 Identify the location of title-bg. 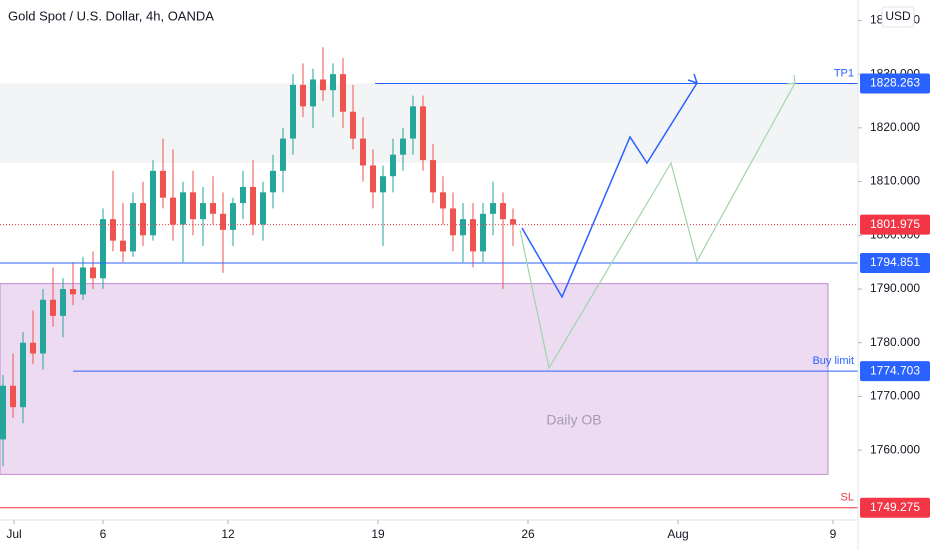
(112, 17).